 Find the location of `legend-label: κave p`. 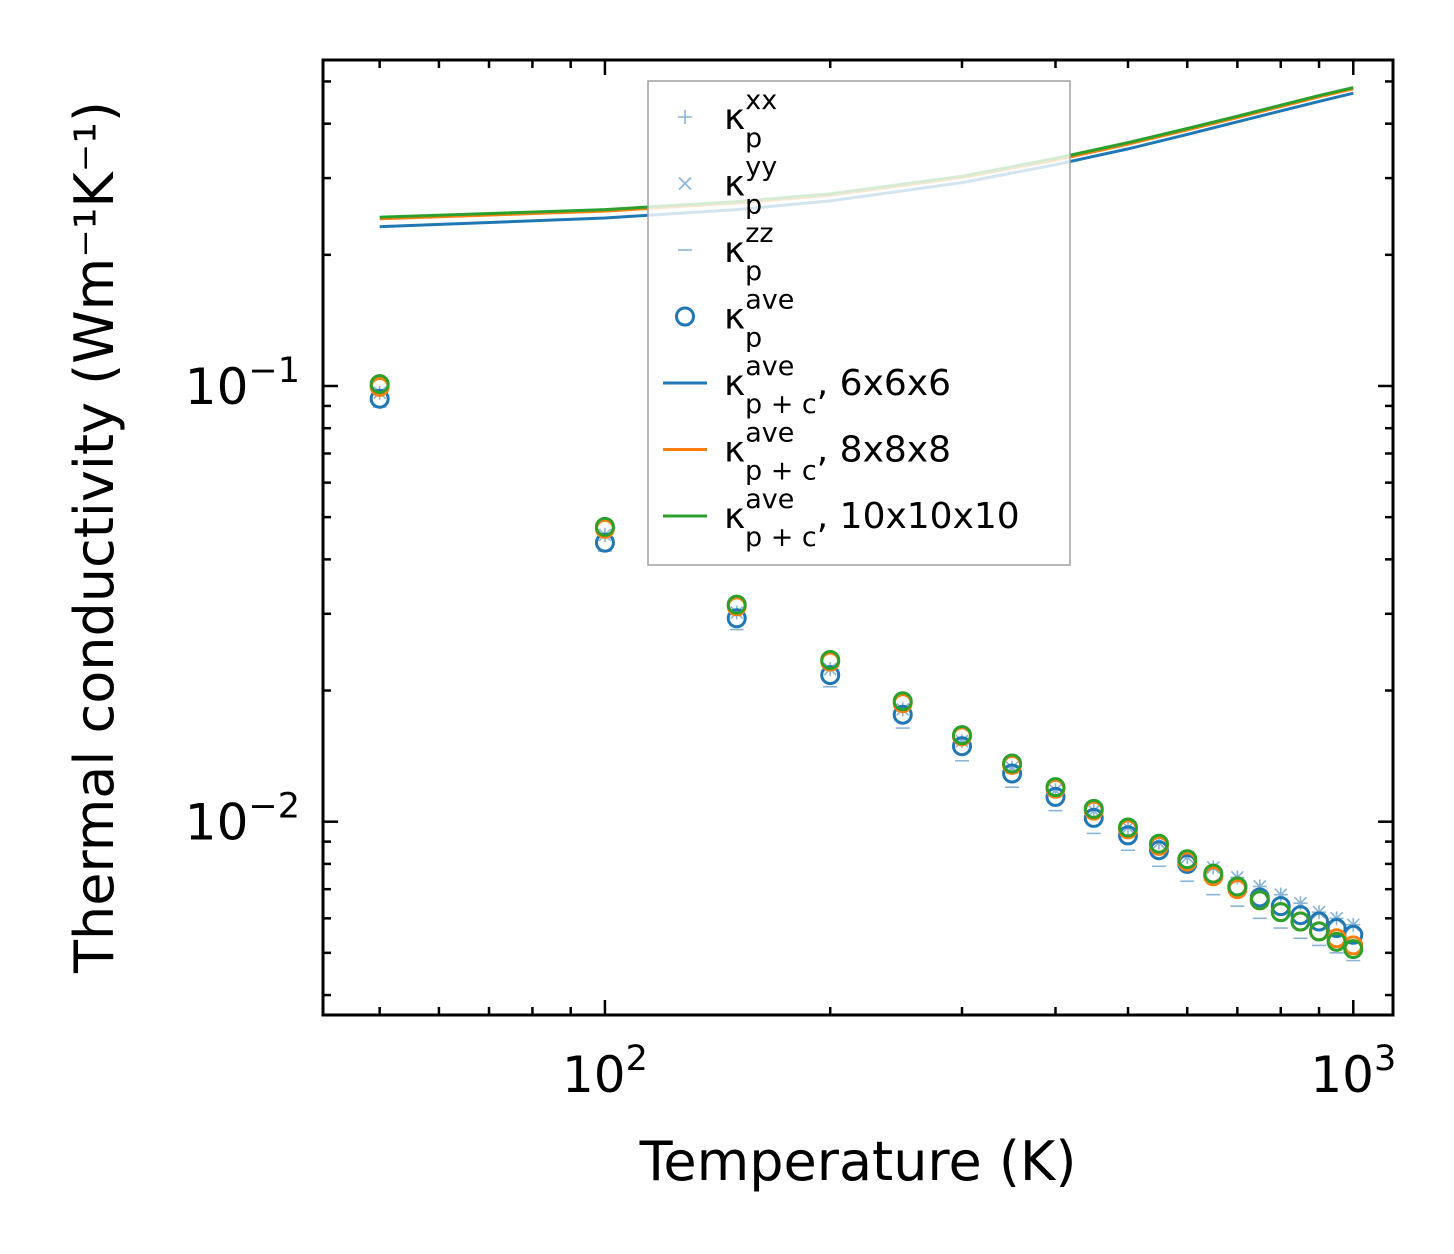

legend-label: κave p is located at coordinates (759, 319).